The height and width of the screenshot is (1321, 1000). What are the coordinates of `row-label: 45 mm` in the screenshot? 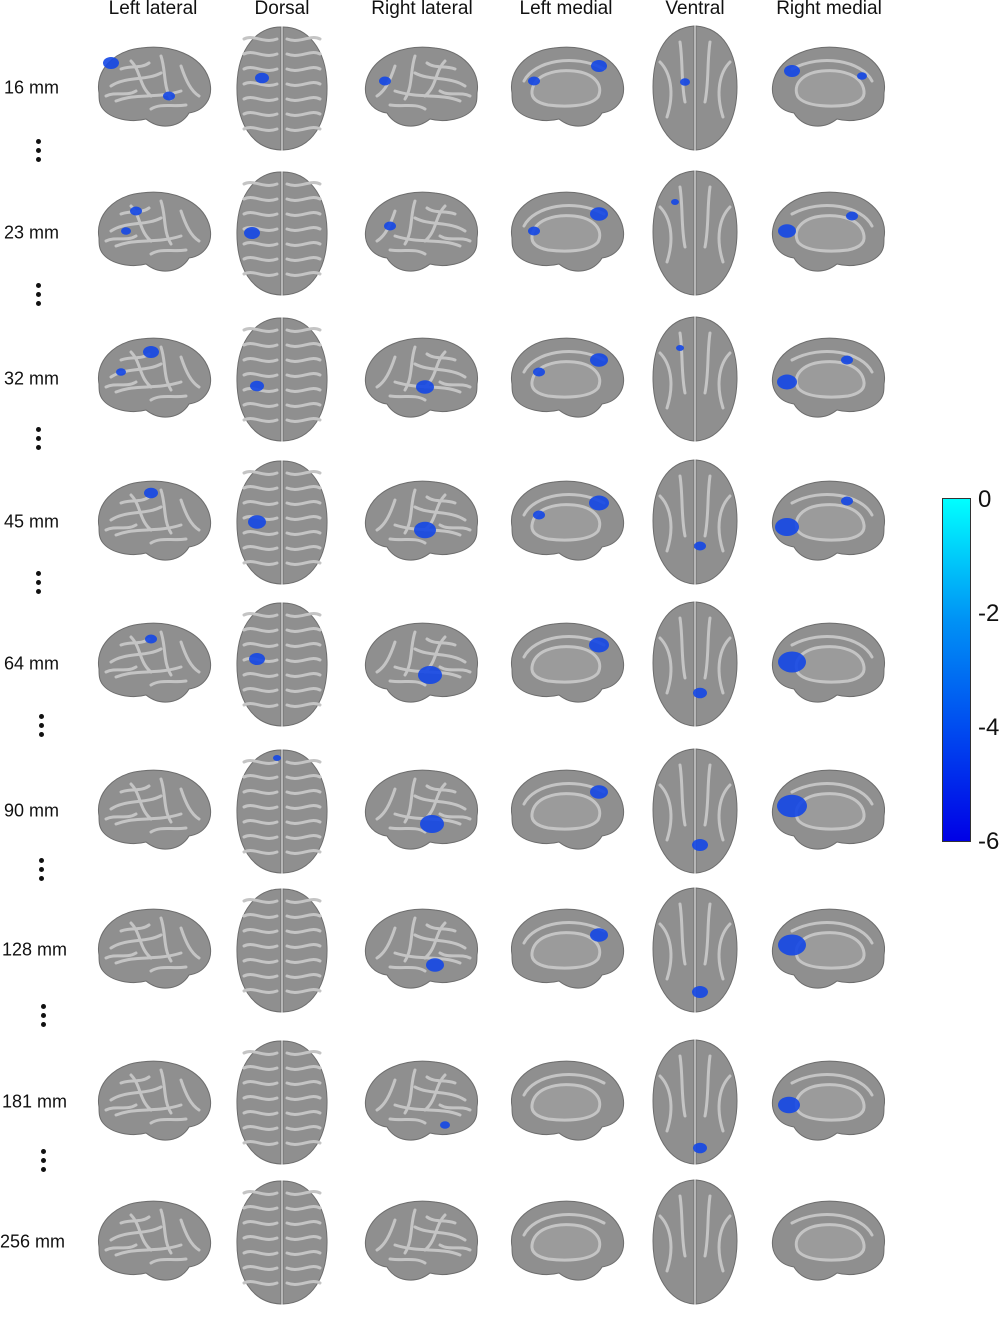 It's located at (32, 521).